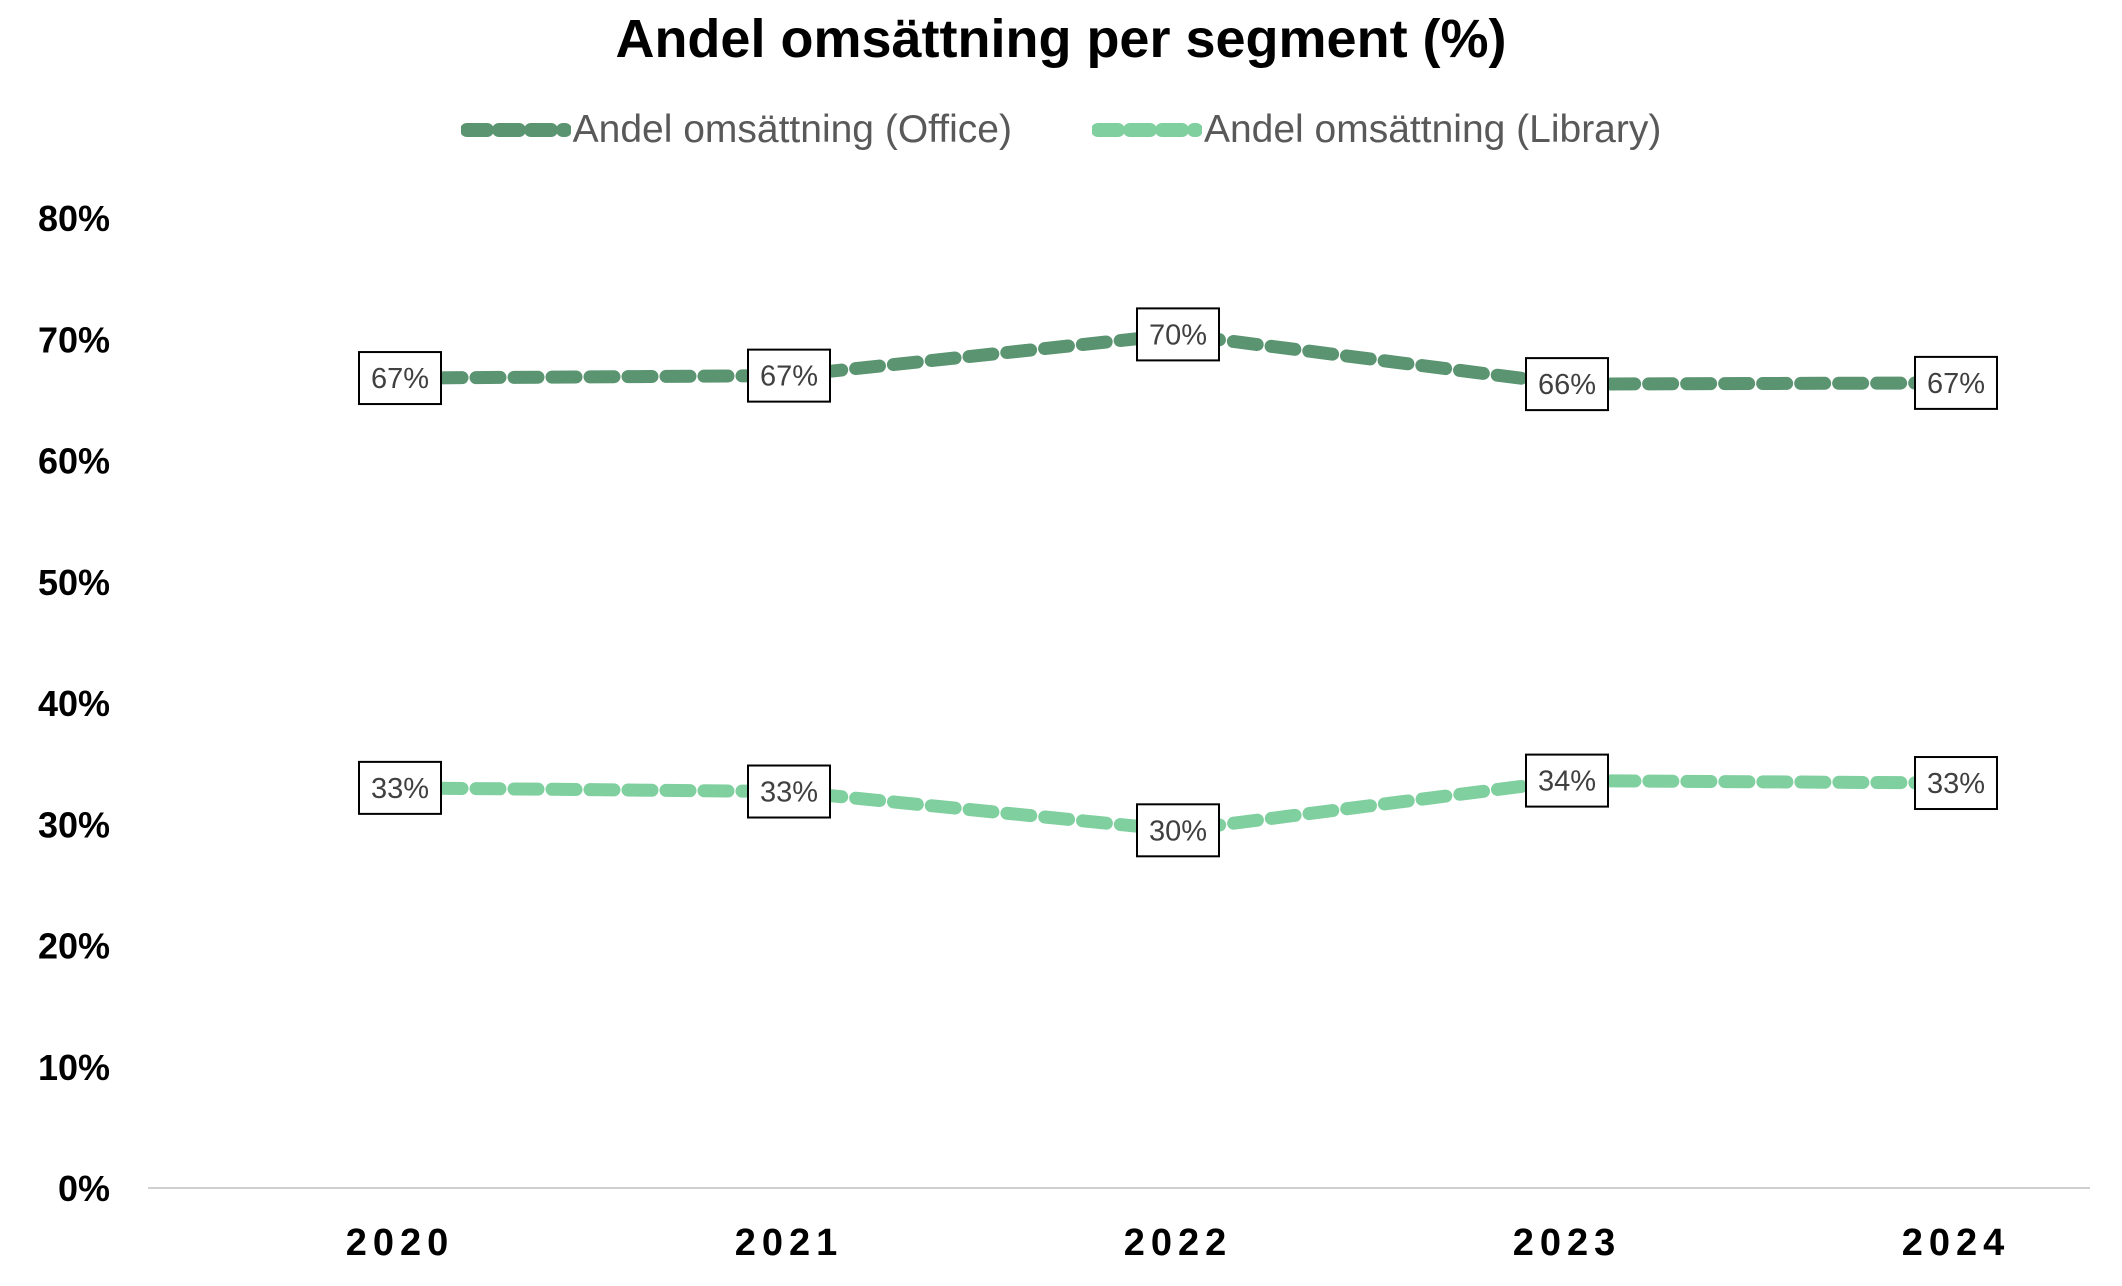 The image size is (2122, 1286). Describe the element at coordinates (74, 824) in the screenshot. I see `y-tick-label: 30%` at that location.